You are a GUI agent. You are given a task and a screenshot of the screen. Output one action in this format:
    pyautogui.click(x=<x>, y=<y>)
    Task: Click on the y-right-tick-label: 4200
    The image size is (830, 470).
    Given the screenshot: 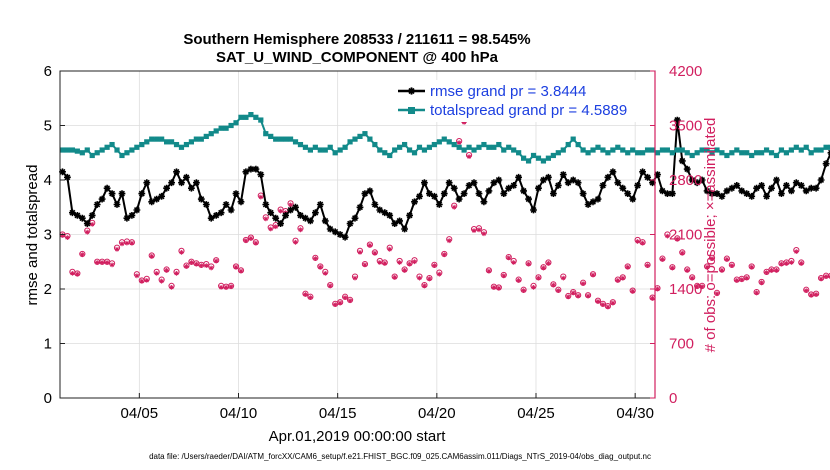 What is the action you would take?
    pyautogui.click(x=685, y=71)
    